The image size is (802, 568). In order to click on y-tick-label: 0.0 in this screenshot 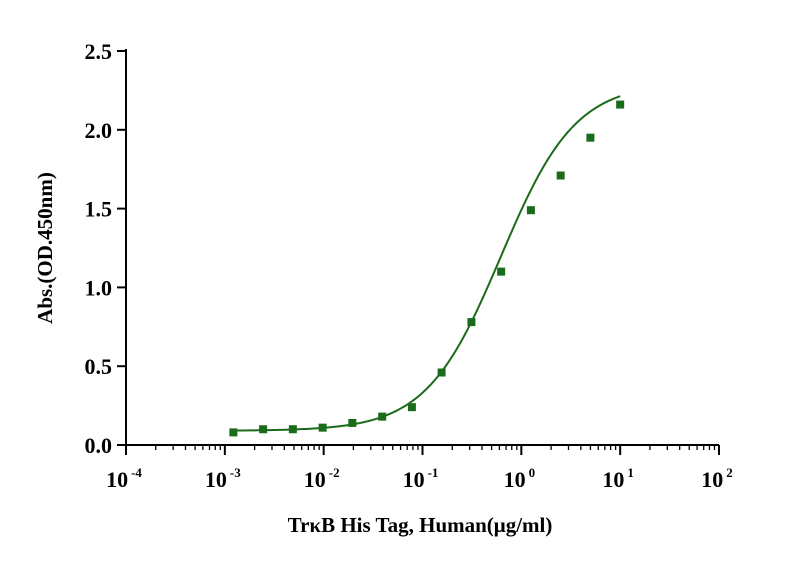, I will do `click(99, 445)`.